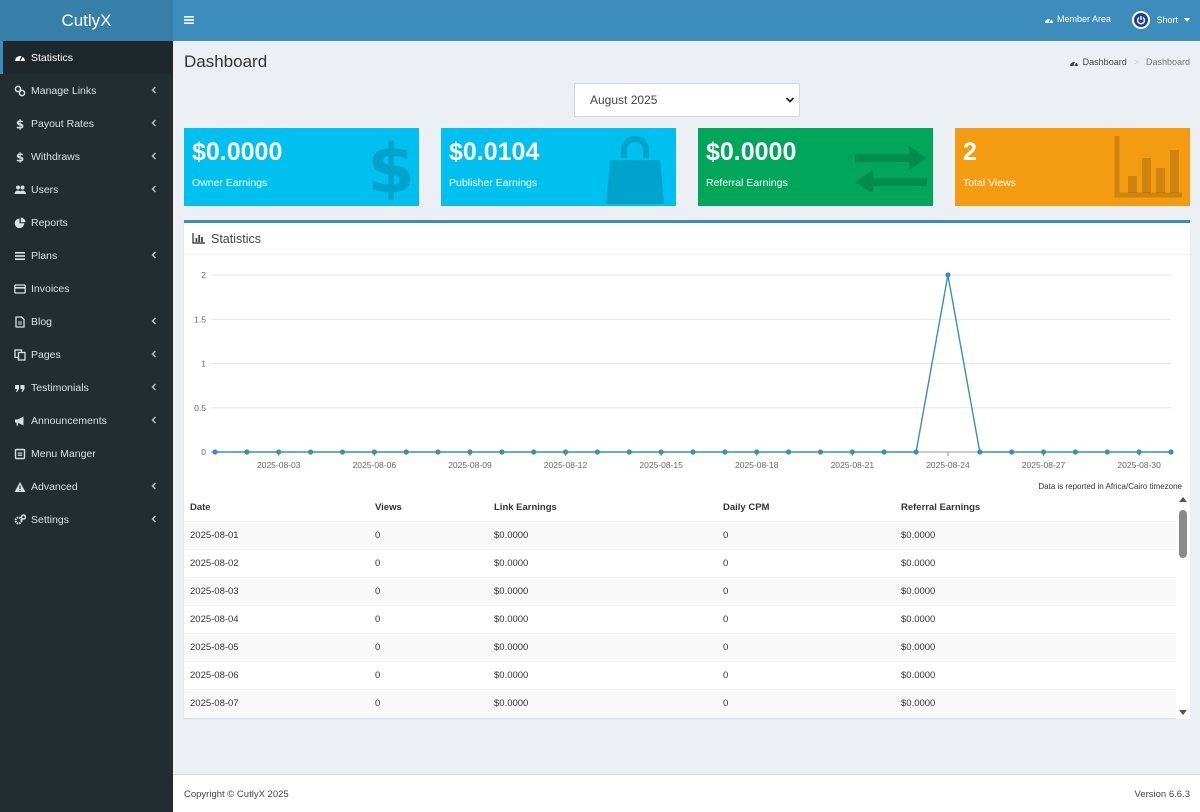  I want to click on file-icon, so click(20, 321).